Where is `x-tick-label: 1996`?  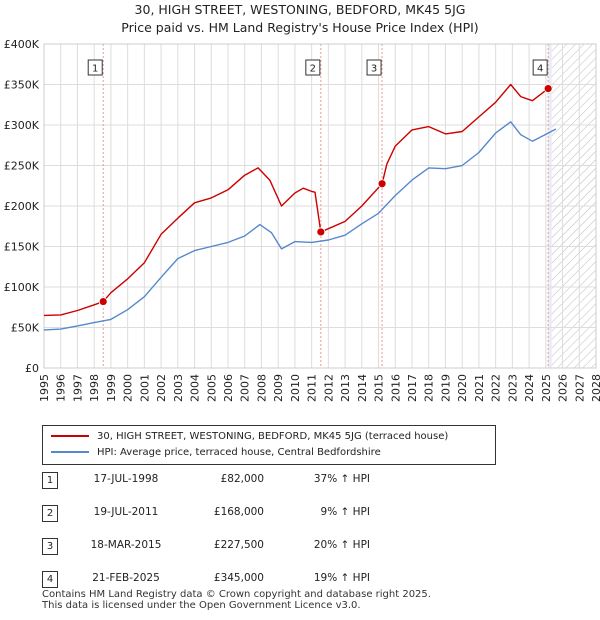
x-tick-label: 1996 is located at coordinates (61, 388).